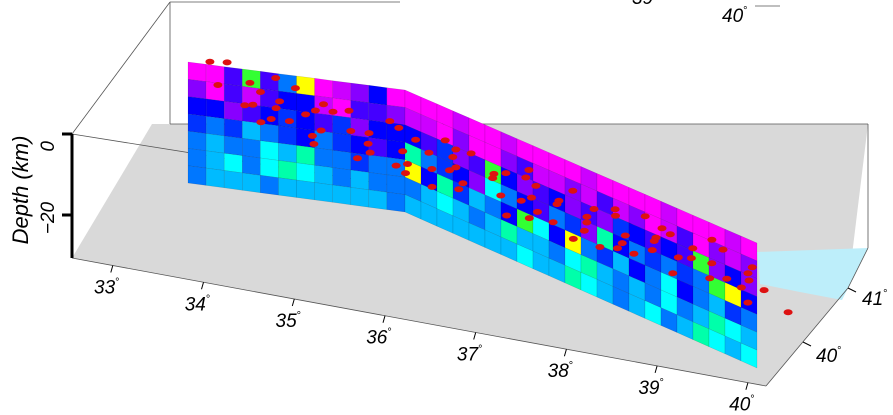 Image resolution: width=893 pixels, height=415 pixels. I want to click on x-tick-value: 37, so click(468, 355).